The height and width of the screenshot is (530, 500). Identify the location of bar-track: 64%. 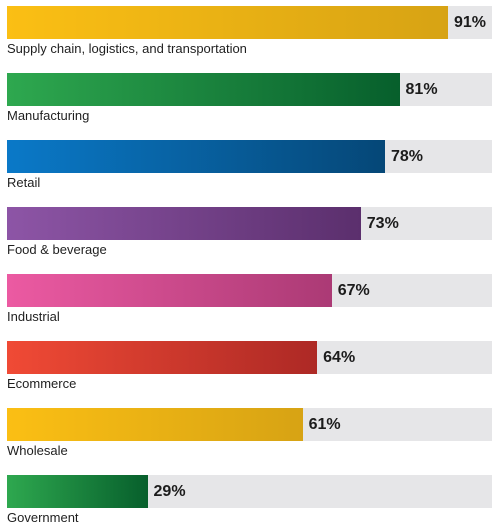
(249, 357).